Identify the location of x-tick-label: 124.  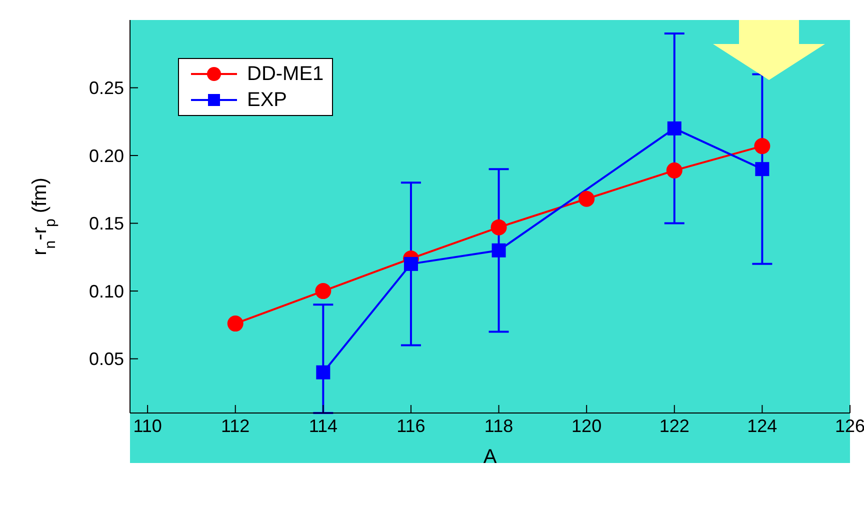
(762, 426).